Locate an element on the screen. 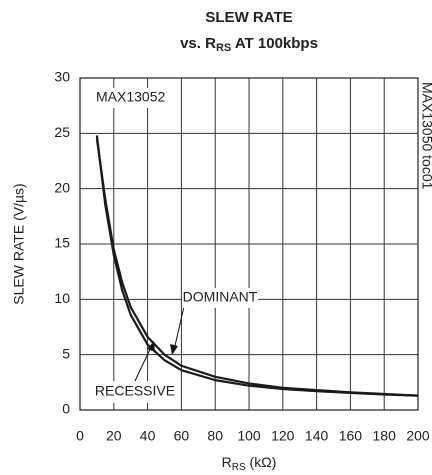  y-tick-label: 10 is located at coordinates (62, 298).